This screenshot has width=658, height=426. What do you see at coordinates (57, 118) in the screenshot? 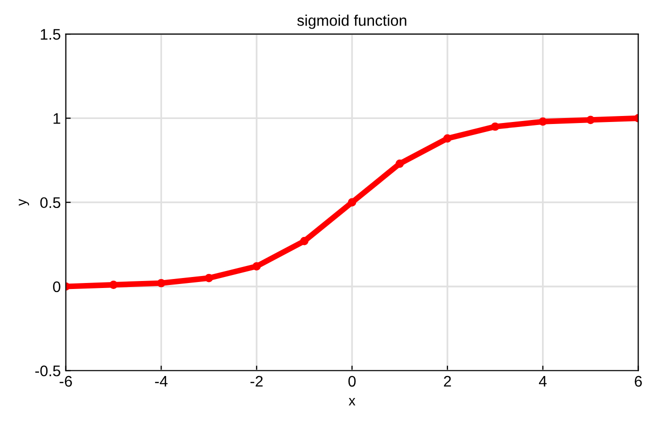
I see `y-tick-label: 1` at bounding box center [57, 118].